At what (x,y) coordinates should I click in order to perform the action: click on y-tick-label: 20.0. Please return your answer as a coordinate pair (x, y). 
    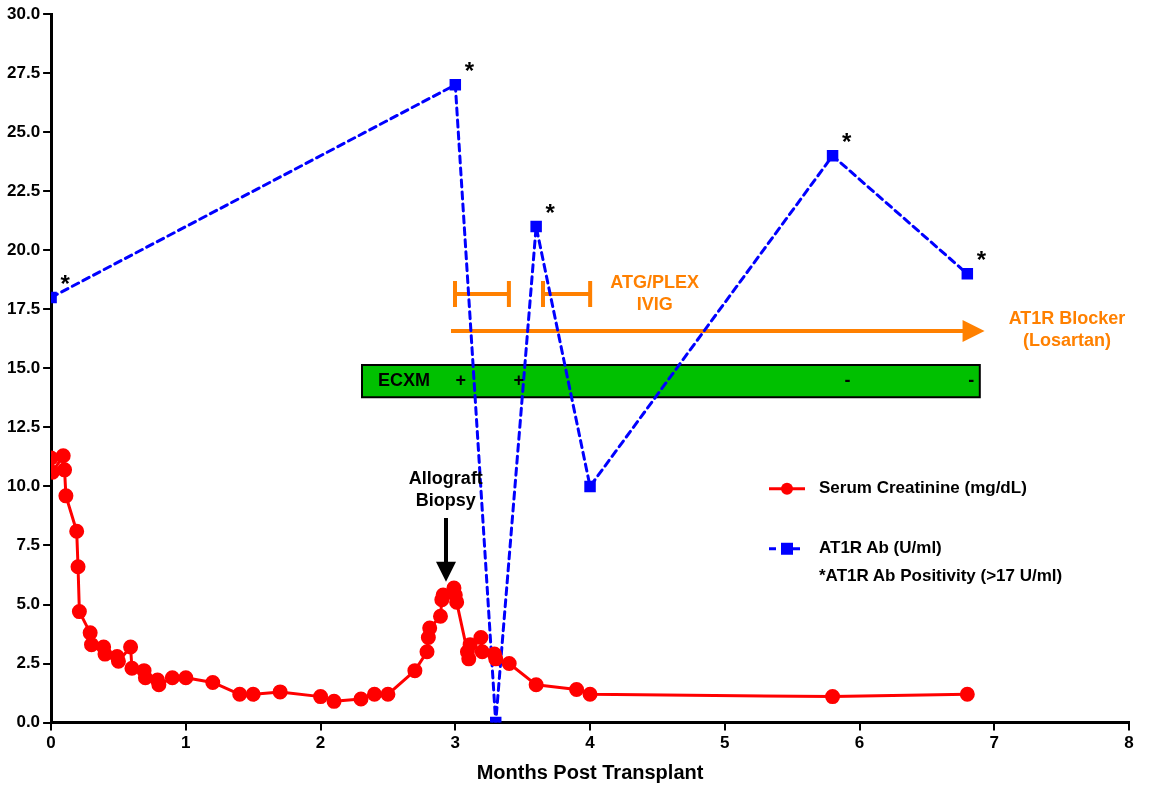
    Looking at the image, I should click on (23, 249).